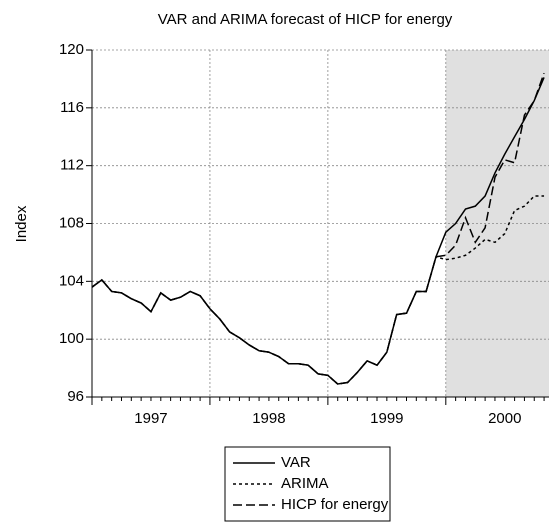 Image resolution: width=549 pixels, height=524 pixels. Describe the element at coordinates (335, 504) in the screenshot. I see `legend-label: HICP for energy` at that location.